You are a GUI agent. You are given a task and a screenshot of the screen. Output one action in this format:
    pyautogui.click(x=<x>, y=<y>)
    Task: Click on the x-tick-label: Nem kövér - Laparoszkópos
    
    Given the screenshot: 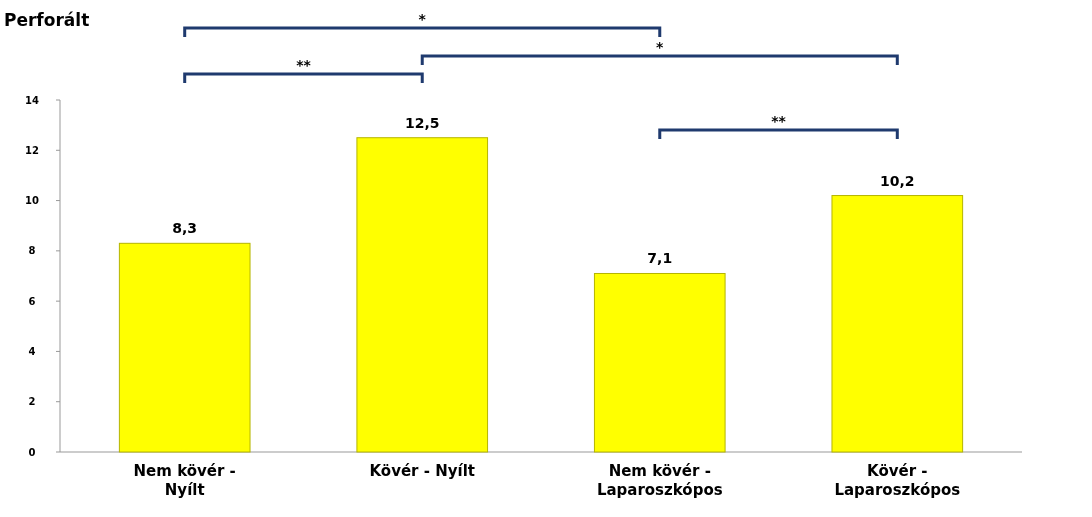 What is the action you would take?
    pyautogui.click(x=659, y=480)
    